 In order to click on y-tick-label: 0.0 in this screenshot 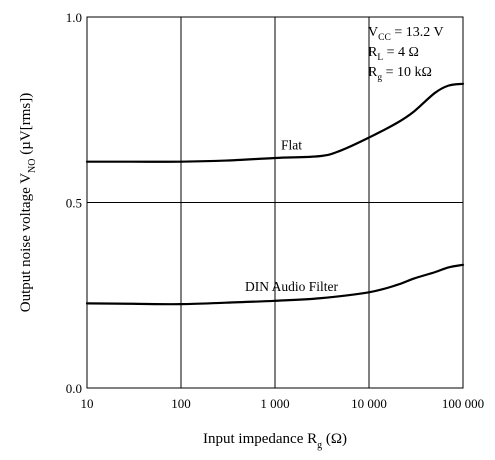, I will do `click(74, 388)`.